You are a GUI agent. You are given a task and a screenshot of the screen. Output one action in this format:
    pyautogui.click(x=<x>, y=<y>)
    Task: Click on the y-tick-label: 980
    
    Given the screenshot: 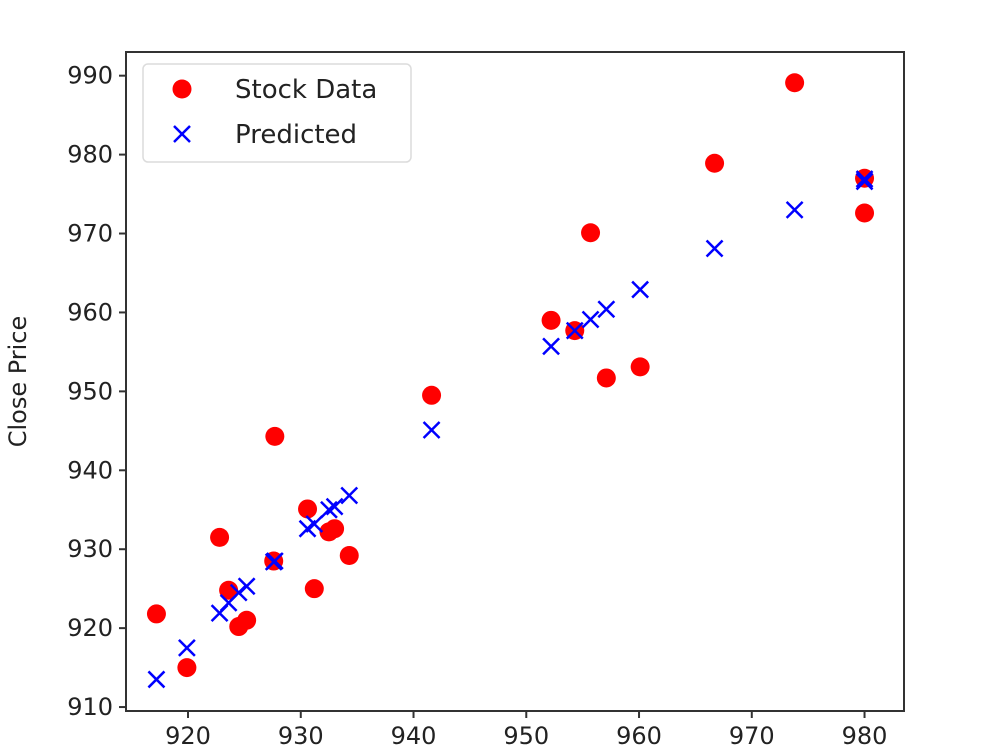 What is the action you would take?
    pyautogui.click(x=90, y=155)
    